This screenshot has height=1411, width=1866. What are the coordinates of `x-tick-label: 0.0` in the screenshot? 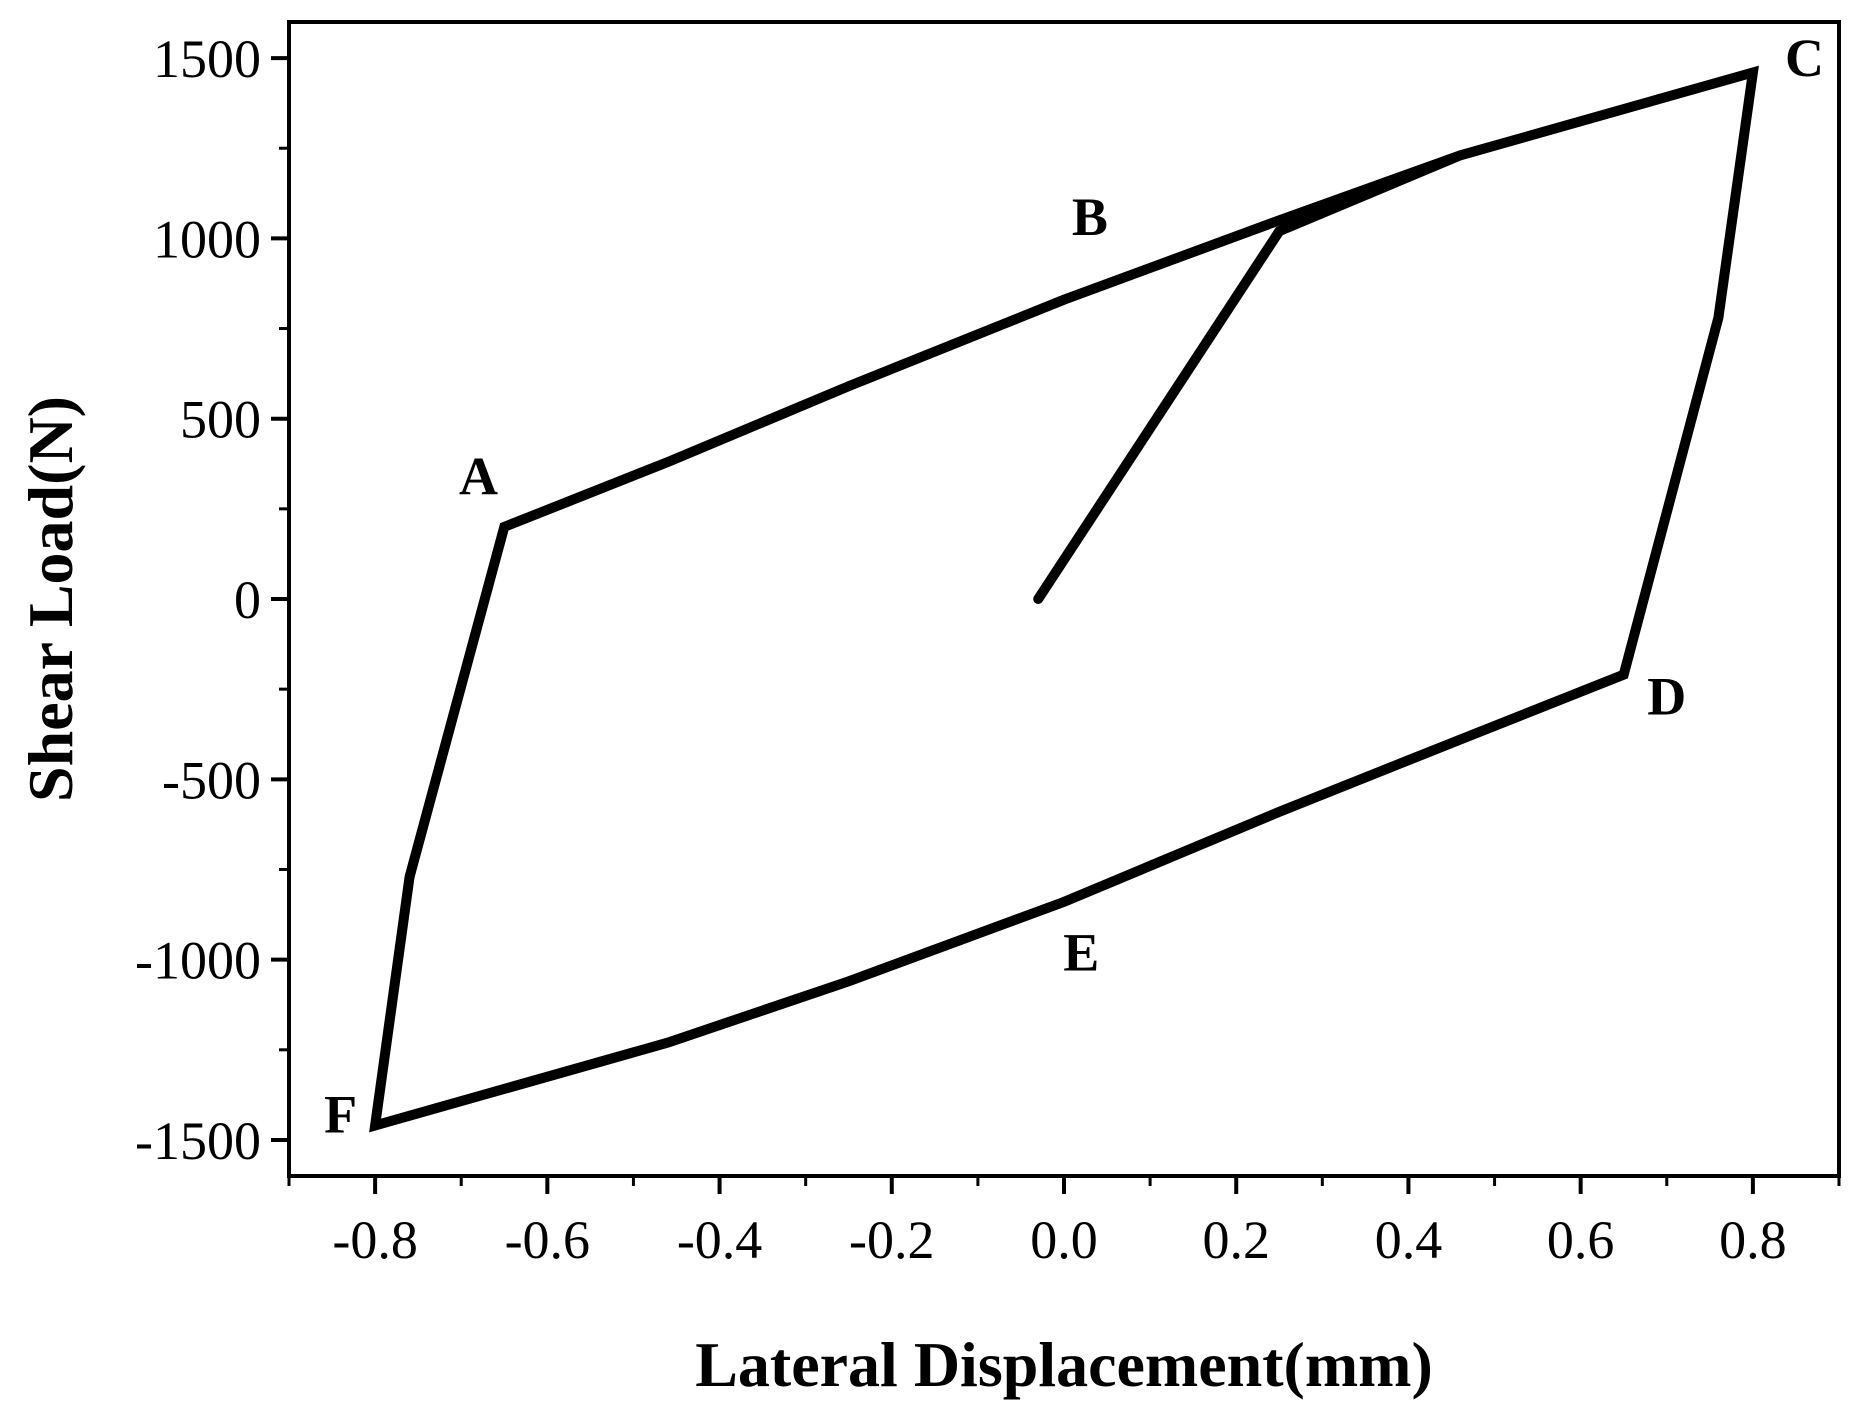 It's located at (1064, 1240).